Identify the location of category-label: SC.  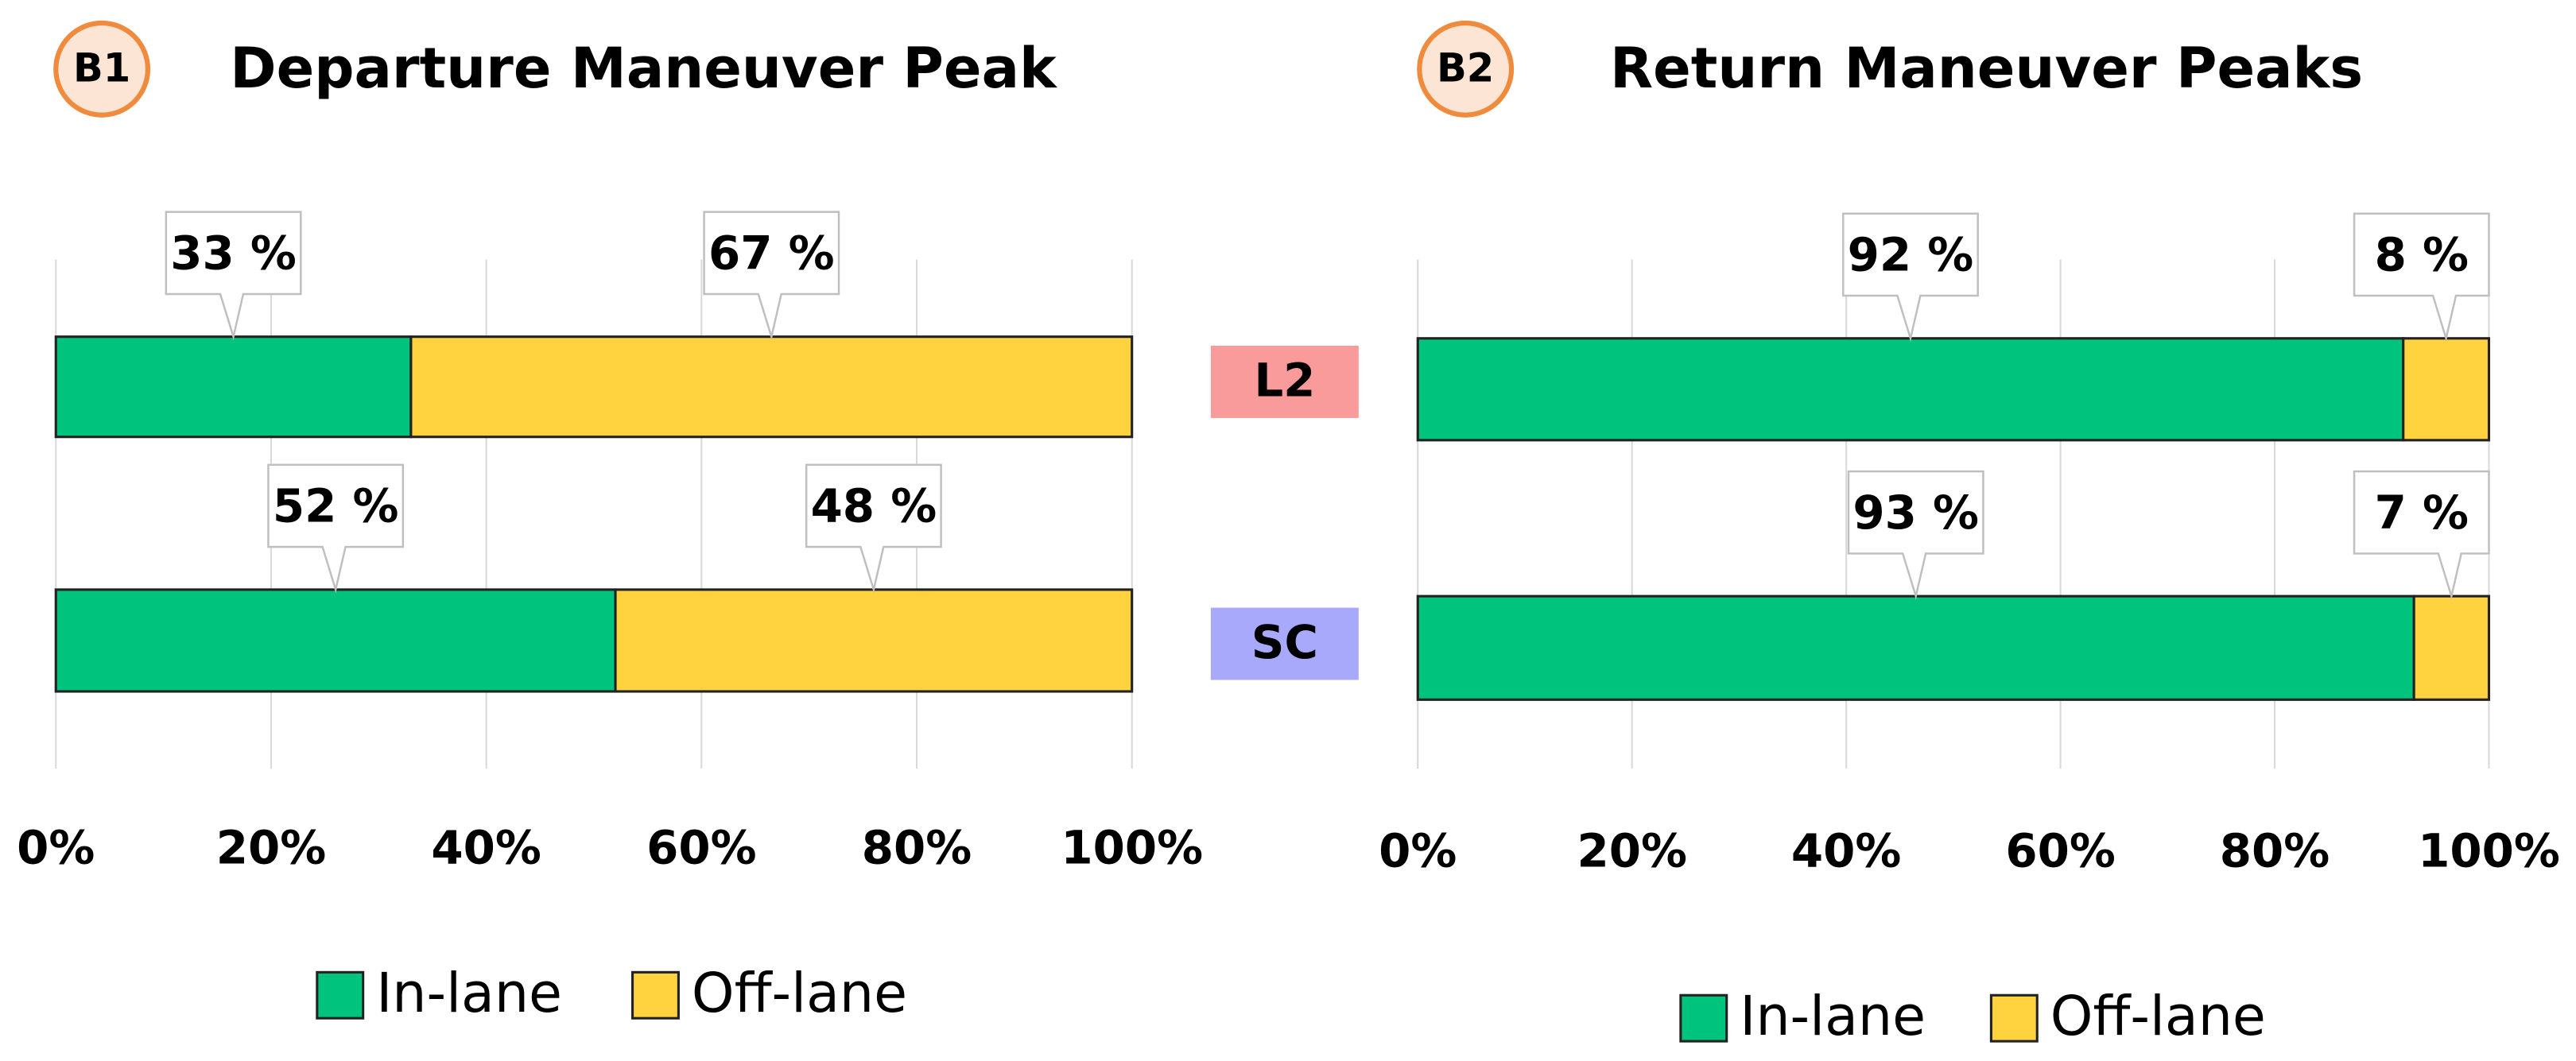
(1285, 642).